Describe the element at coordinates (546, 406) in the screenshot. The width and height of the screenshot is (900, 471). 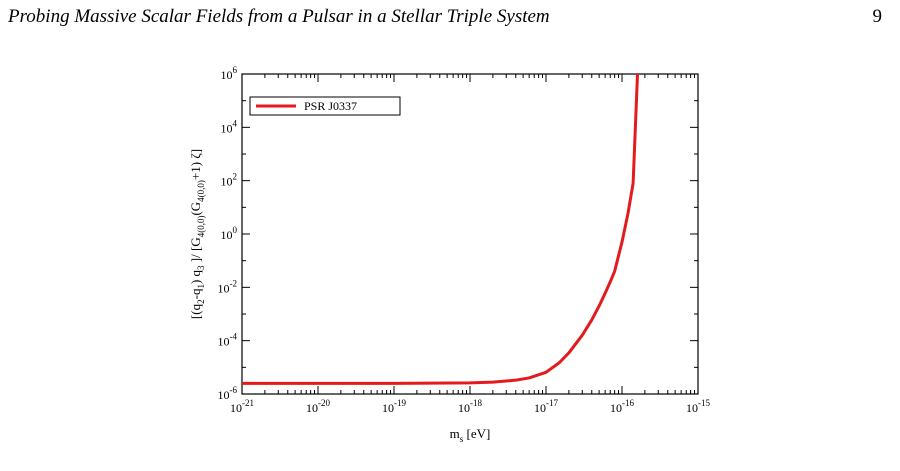
I see `x-tick-label: 10-17` at that location.